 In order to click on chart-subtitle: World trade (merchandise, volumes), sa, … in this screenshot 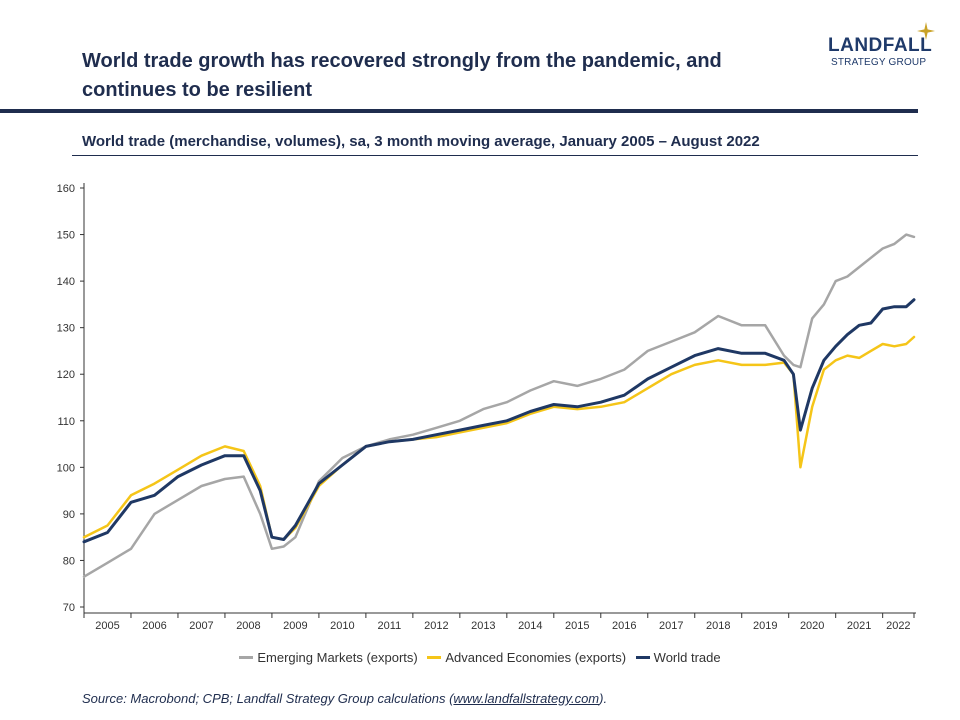, I will do `click(421, 141)`.